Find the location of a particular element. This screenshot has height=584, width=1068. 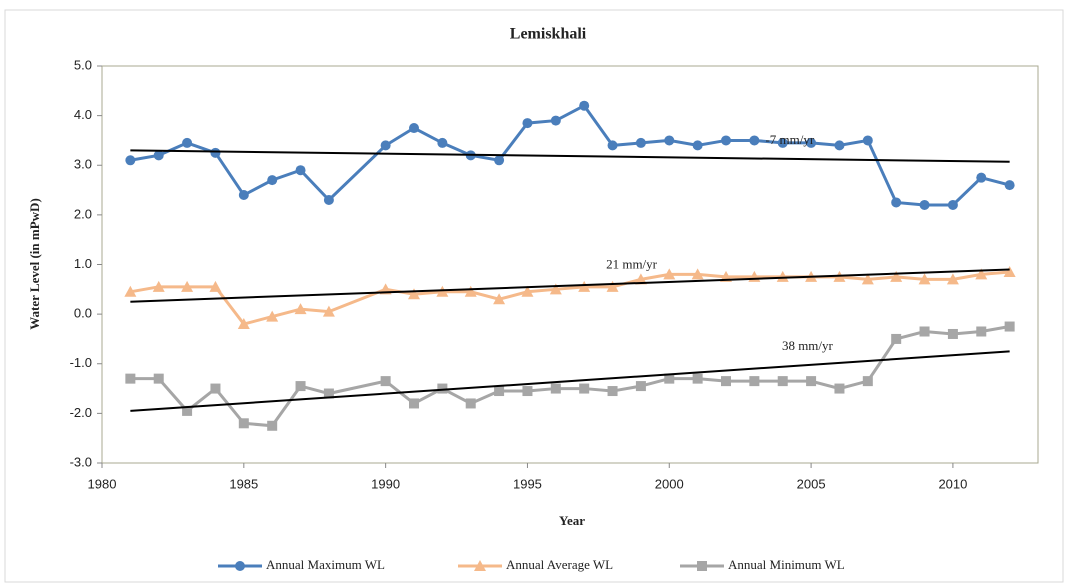

x-tick-label: 1990 is located at coordinates (385, 483).